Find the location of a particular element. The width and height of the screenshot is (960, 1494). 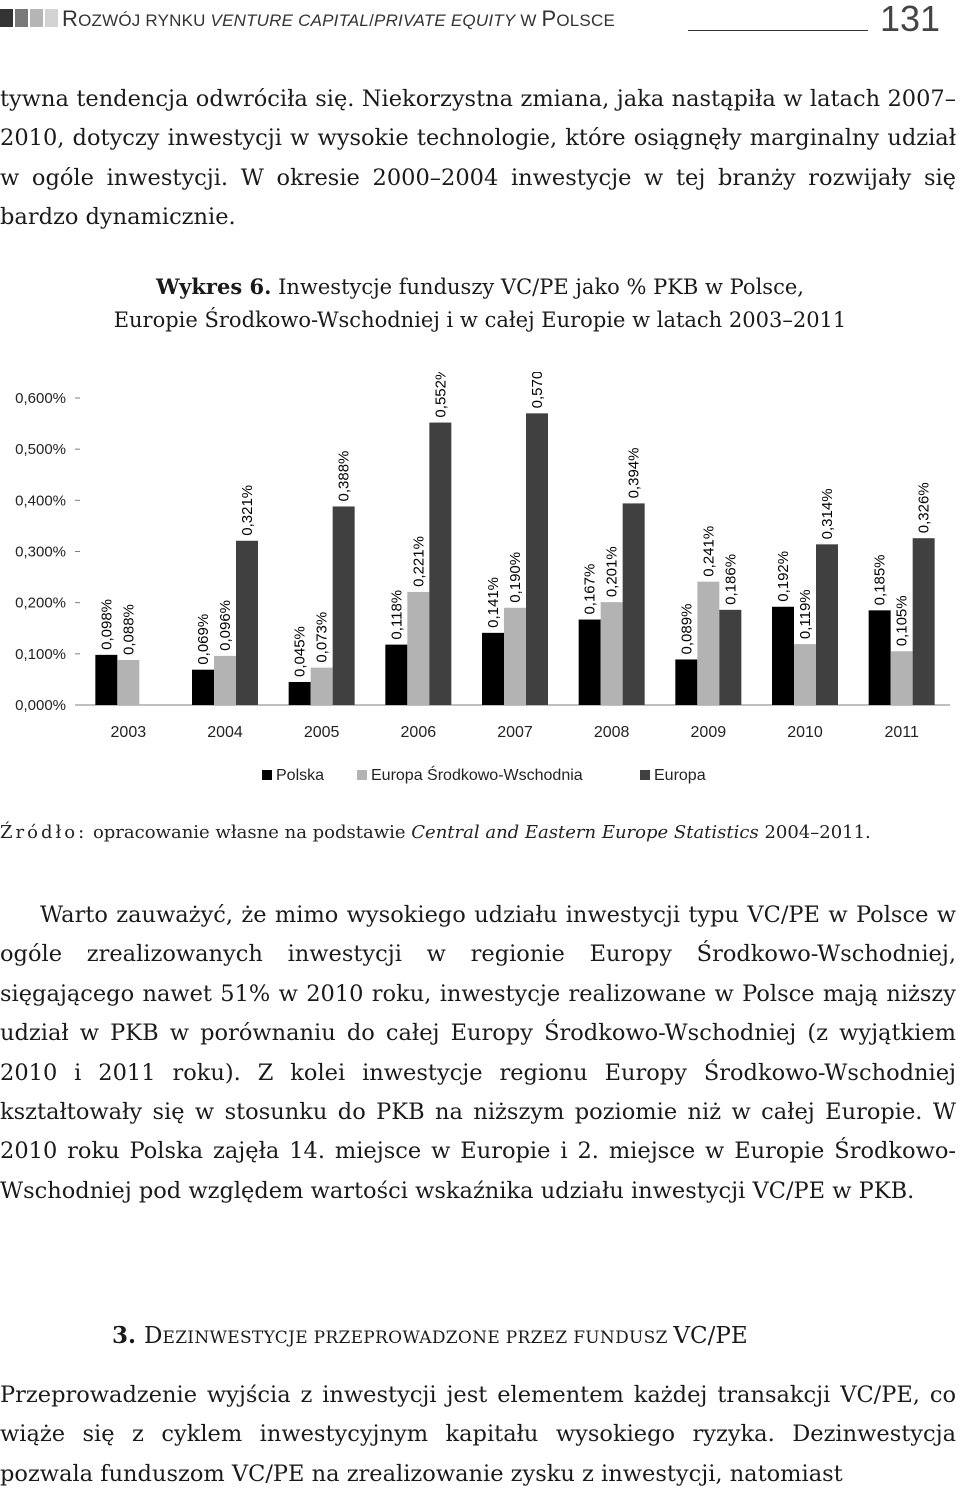

title-cap-p: P is located at coordinates (549, 18).